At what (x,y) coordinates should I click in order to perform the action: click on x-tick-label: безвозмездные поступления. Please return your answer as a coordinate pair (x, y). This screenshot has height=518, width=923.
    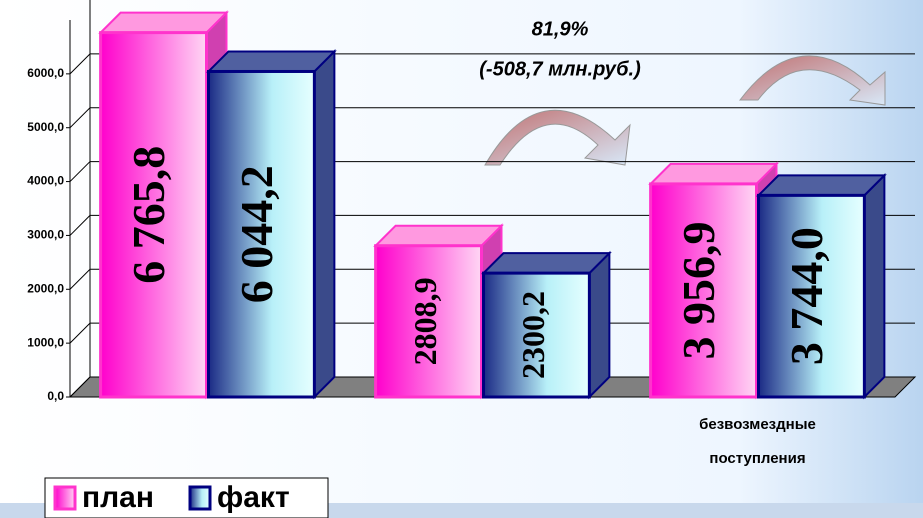
    Looking at the image, I should click on (757, 441).